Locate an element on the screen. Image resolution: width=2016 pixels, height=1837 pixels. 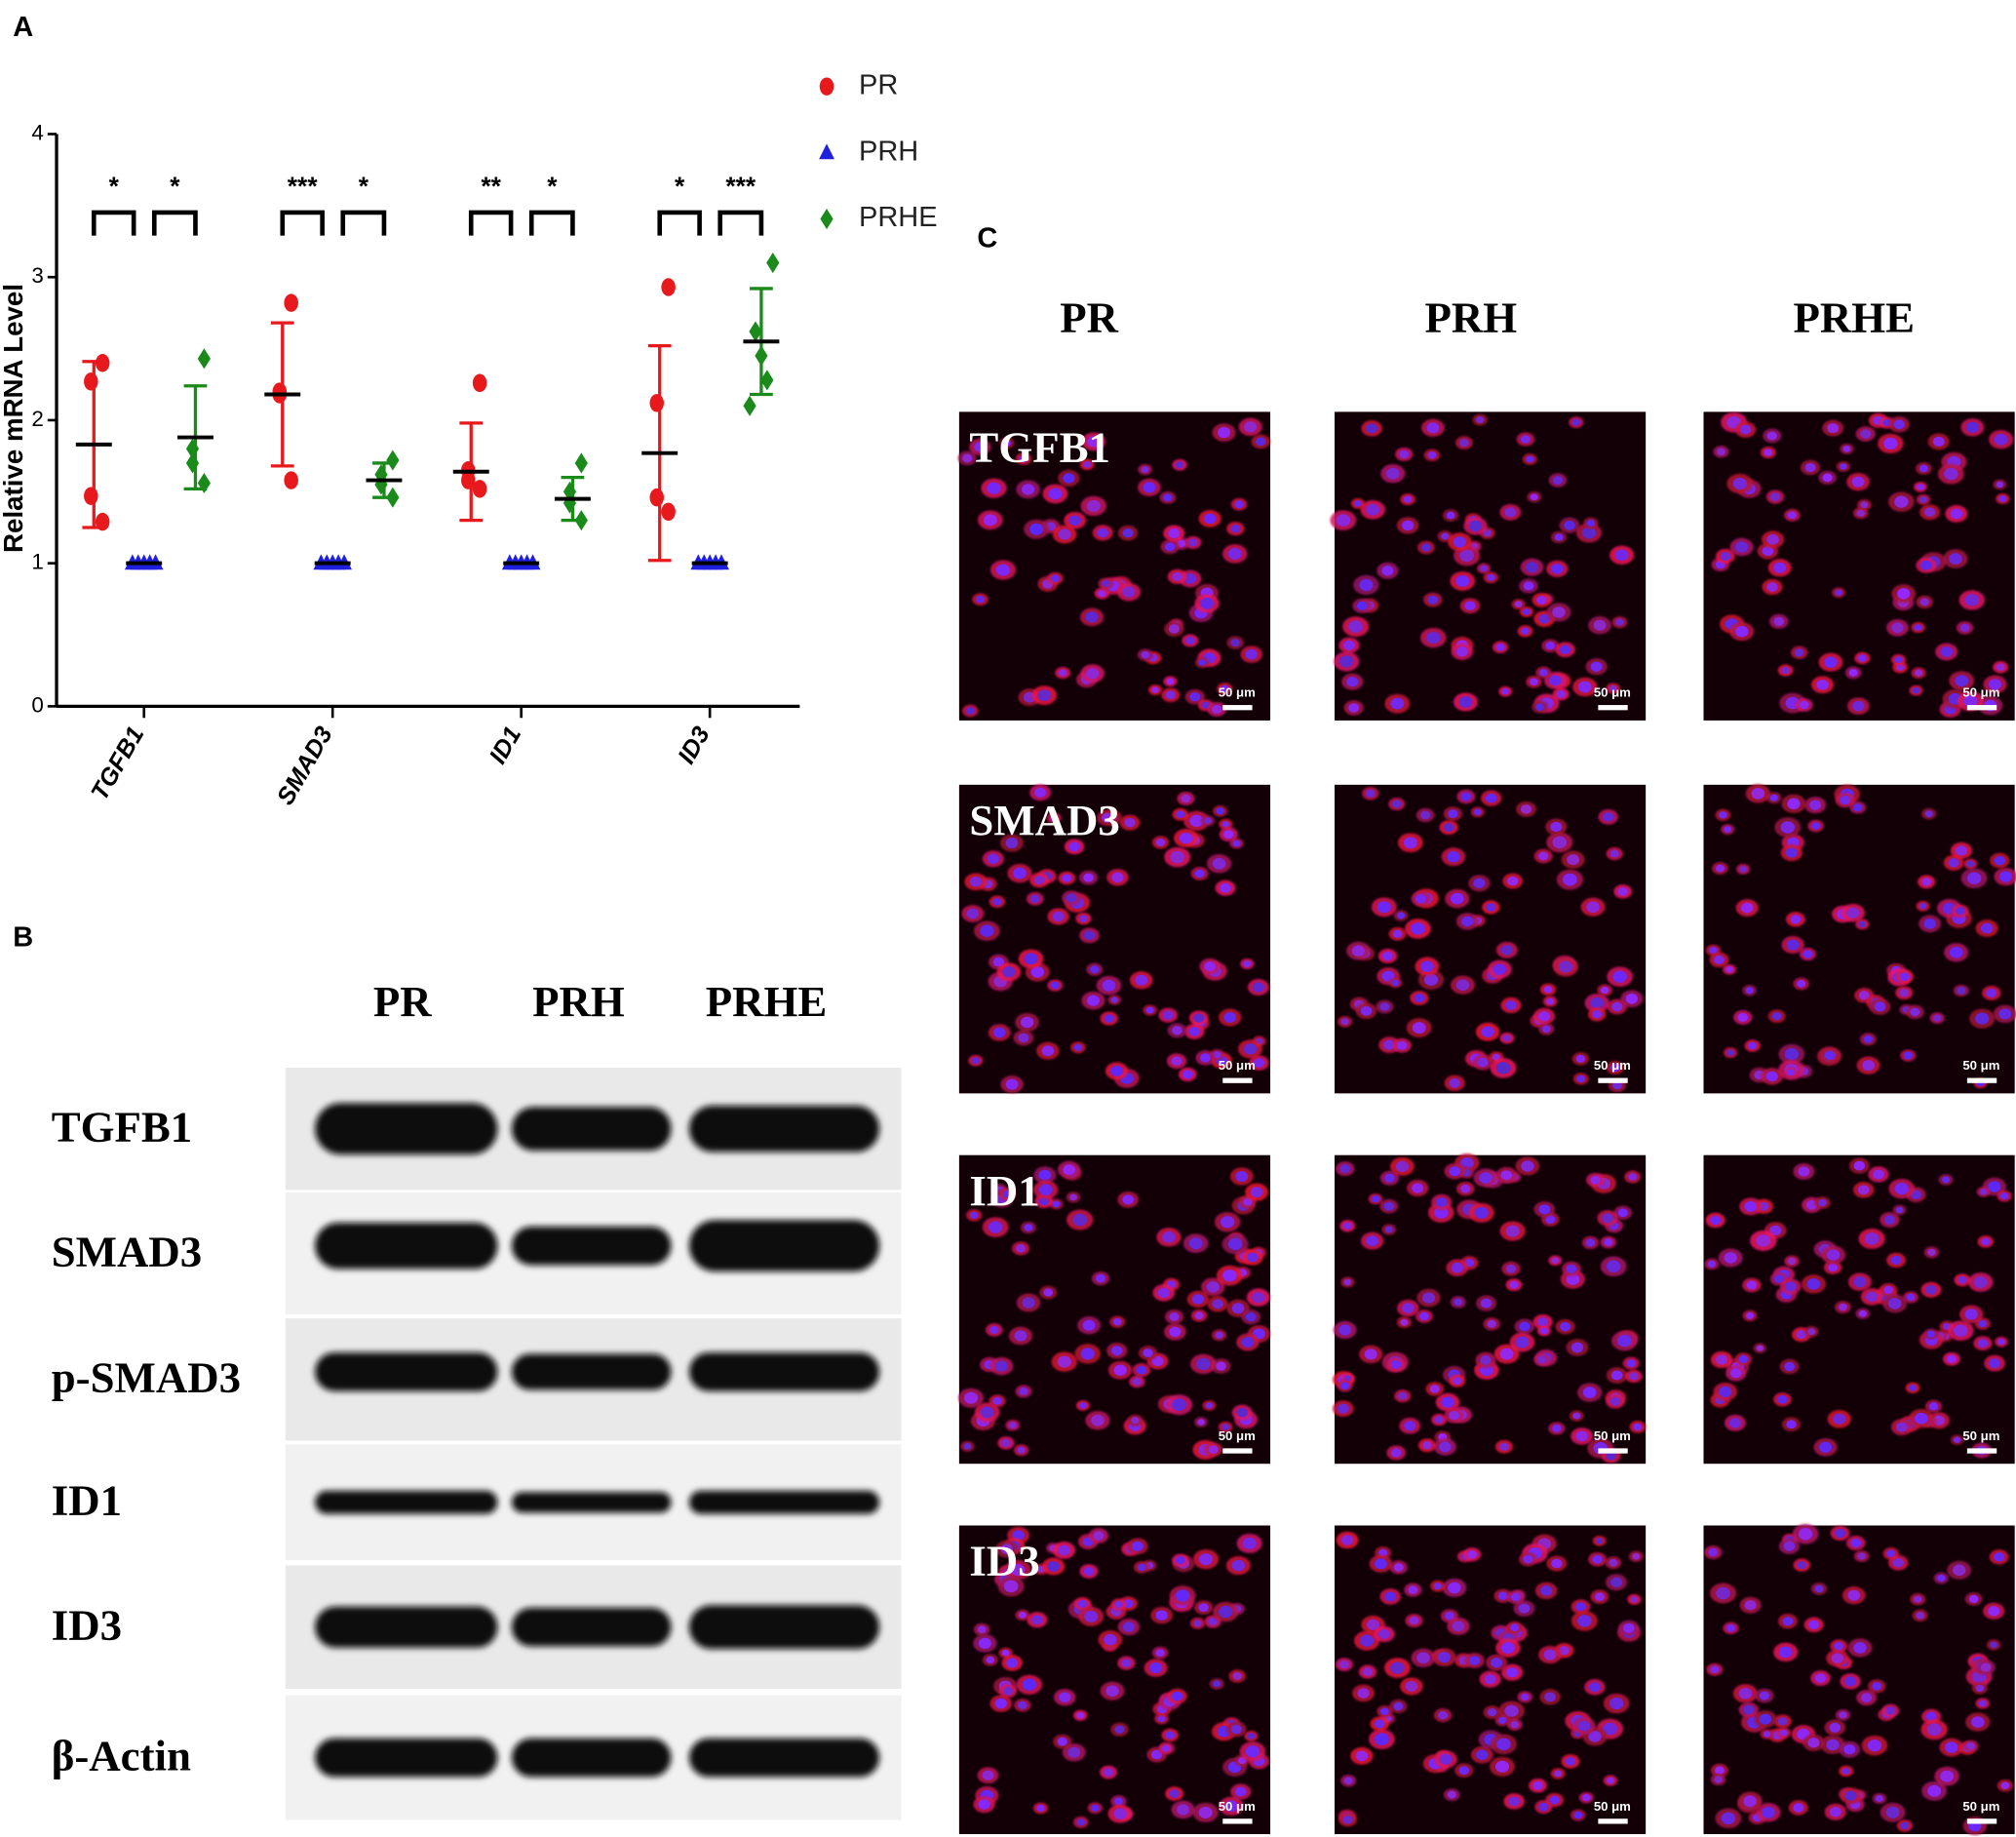
x-tick-label: SMAD3 is located at coordinates (305, 765).